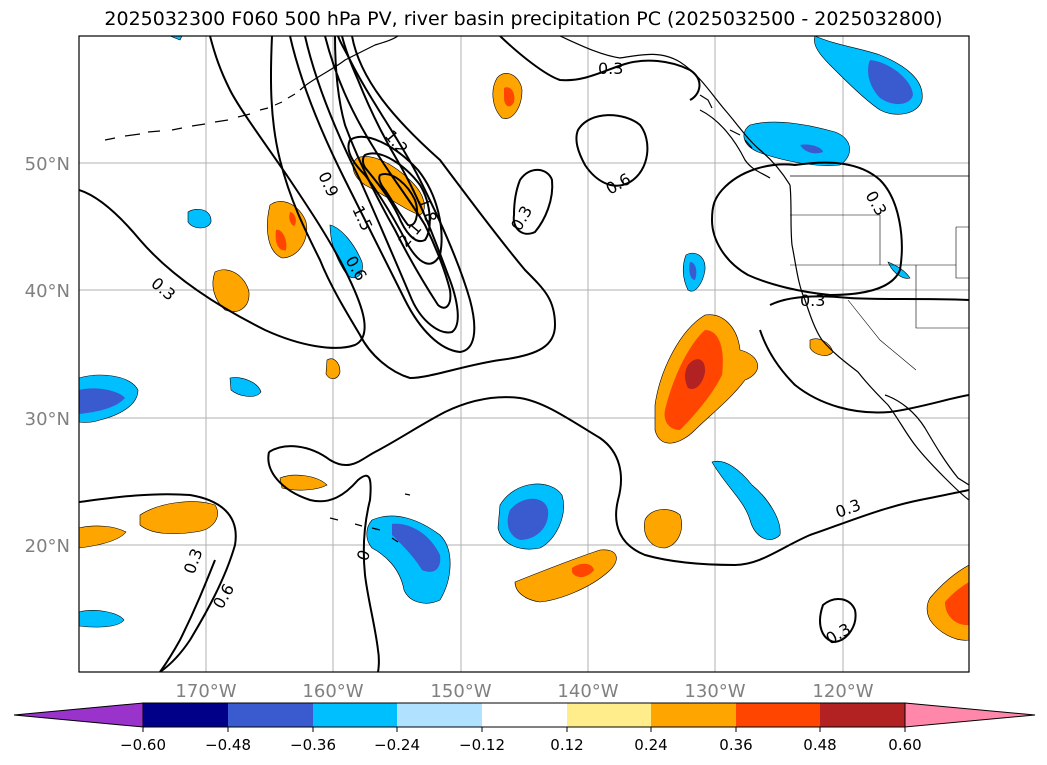  Describe the element at coordinates (970, 715) in the screenshot. I see `colorbar-extend-high` at that location.